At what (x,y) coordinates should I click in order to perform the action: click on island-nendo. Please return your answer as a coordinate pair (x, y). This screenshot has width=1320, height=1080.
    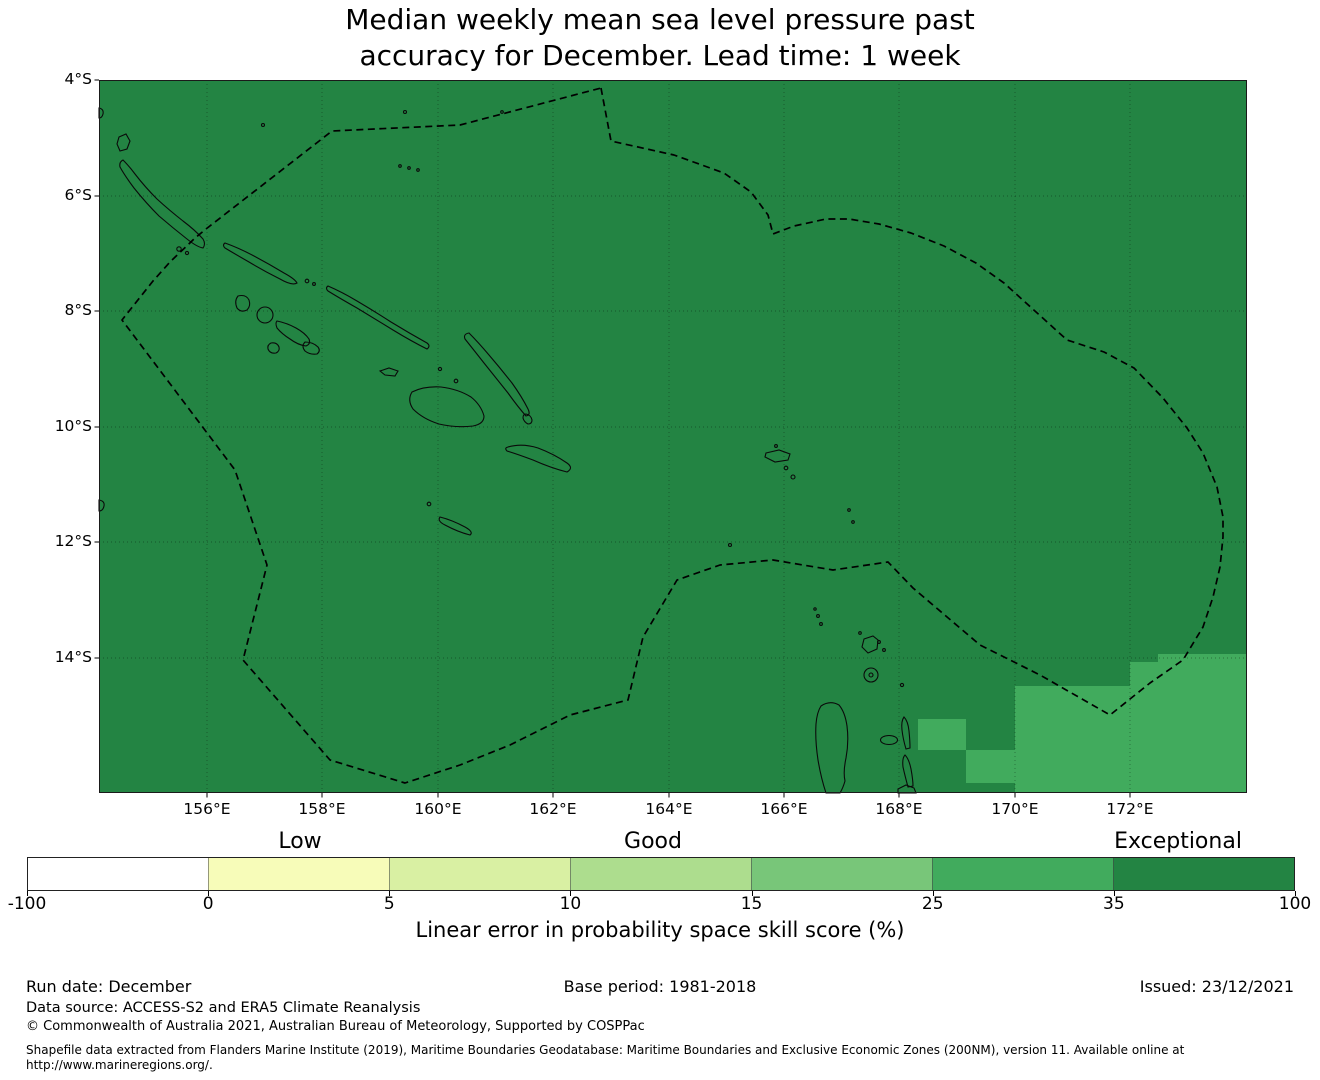
    Looking at the image, I should click on (777, 456).